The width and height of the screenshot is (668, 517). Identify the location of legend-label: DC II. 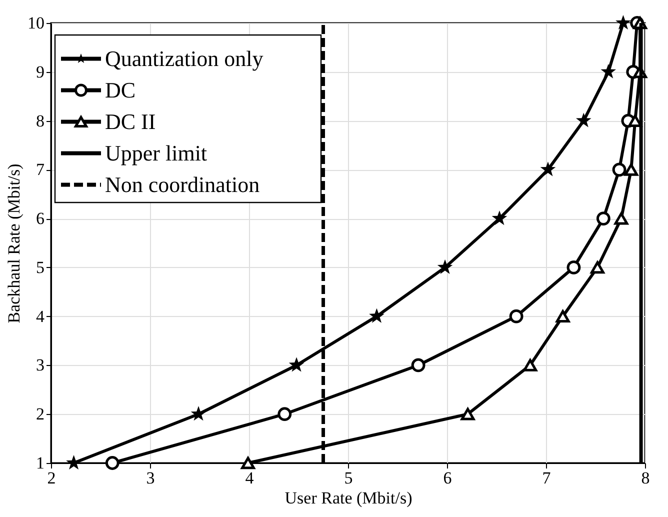
(130, 121).